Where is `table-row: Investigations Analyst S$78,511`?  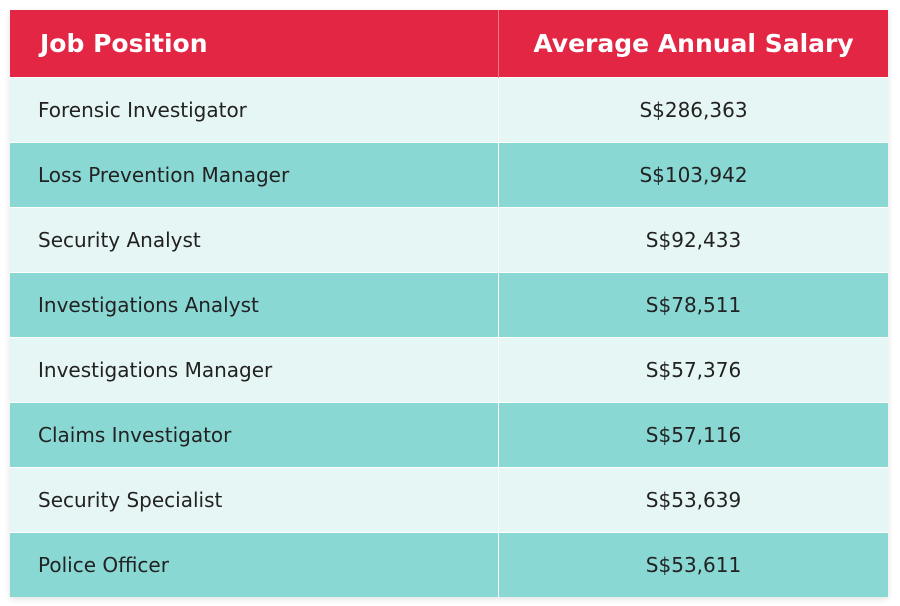 table-row: Investigations Analyst S$78,511 is located at coordinates (449, 305).